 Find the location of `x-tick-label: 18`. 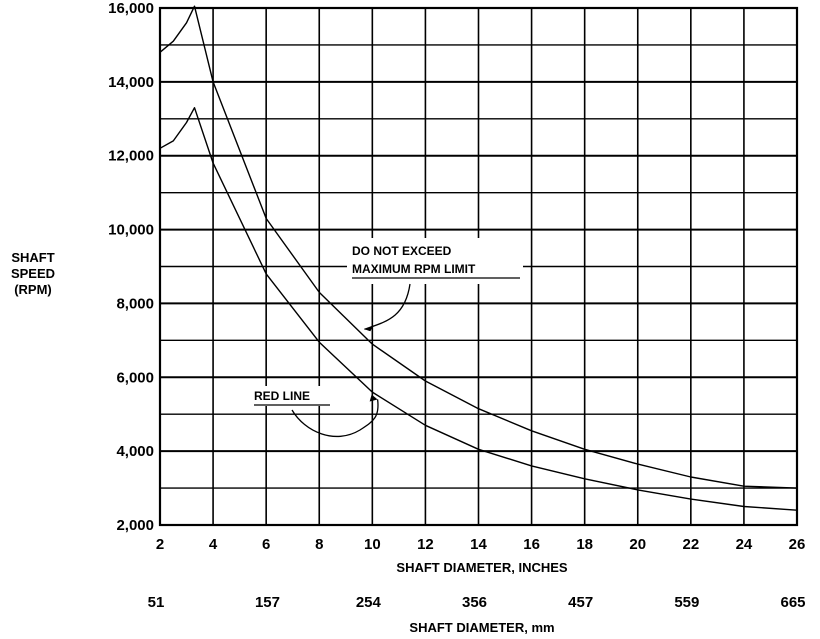

x-tick-label: 18 is located at coordinates (584, 544).